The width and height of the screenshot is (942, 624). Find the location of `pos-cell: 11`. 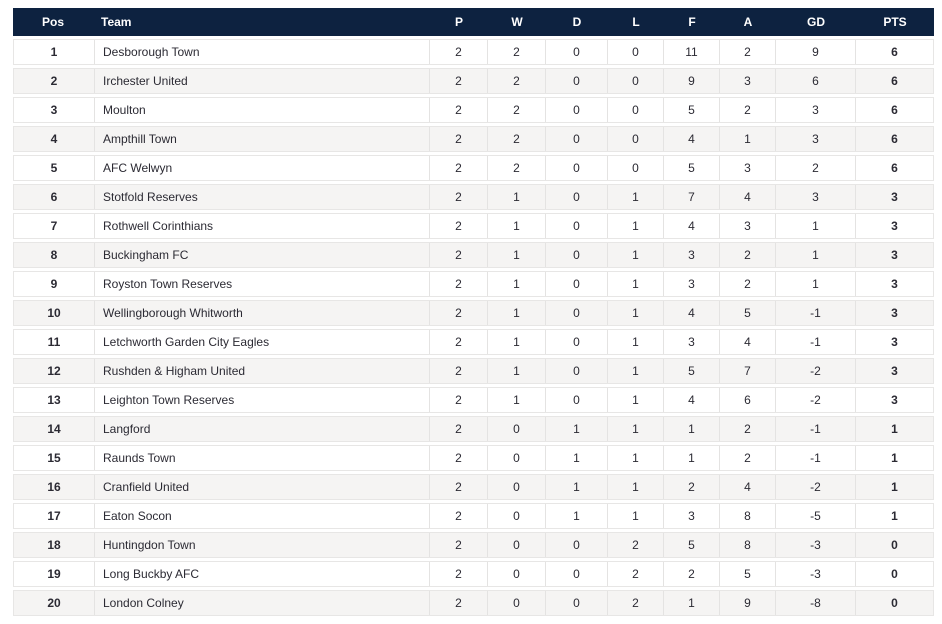

pos-cell: 11 is located at coordinates (54, 342).